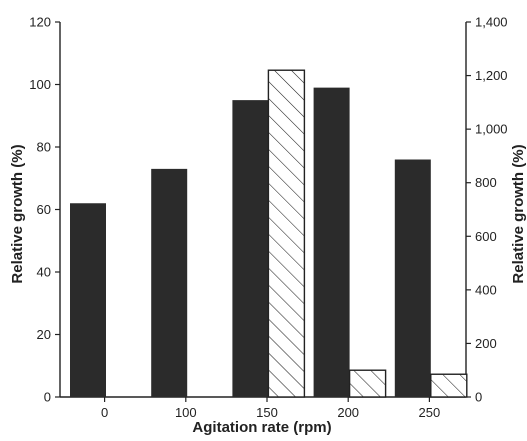 Image resolution: width=527 pixels, height=441 pixels. I want to click on left-tick-label: 20, so click(44, 334).